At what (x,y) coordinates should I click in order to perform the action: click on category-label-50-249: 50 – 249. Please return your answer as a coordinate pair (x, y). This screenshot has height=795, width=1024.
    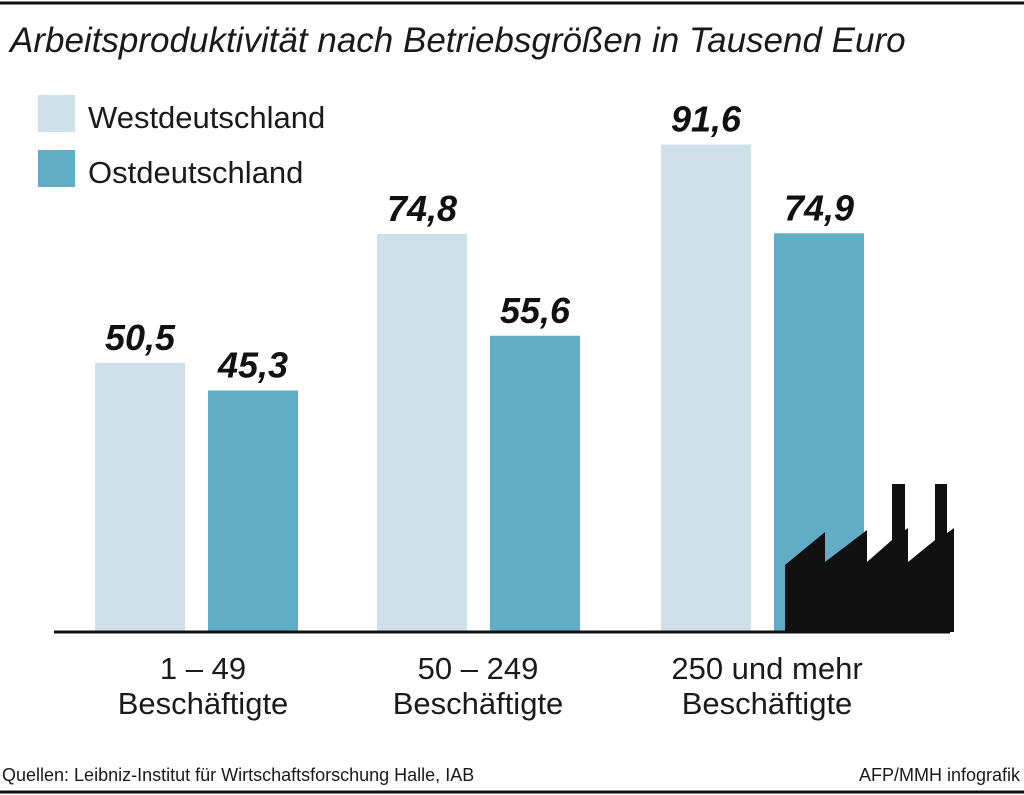
    Looking at the image, I should click on (478, 668).